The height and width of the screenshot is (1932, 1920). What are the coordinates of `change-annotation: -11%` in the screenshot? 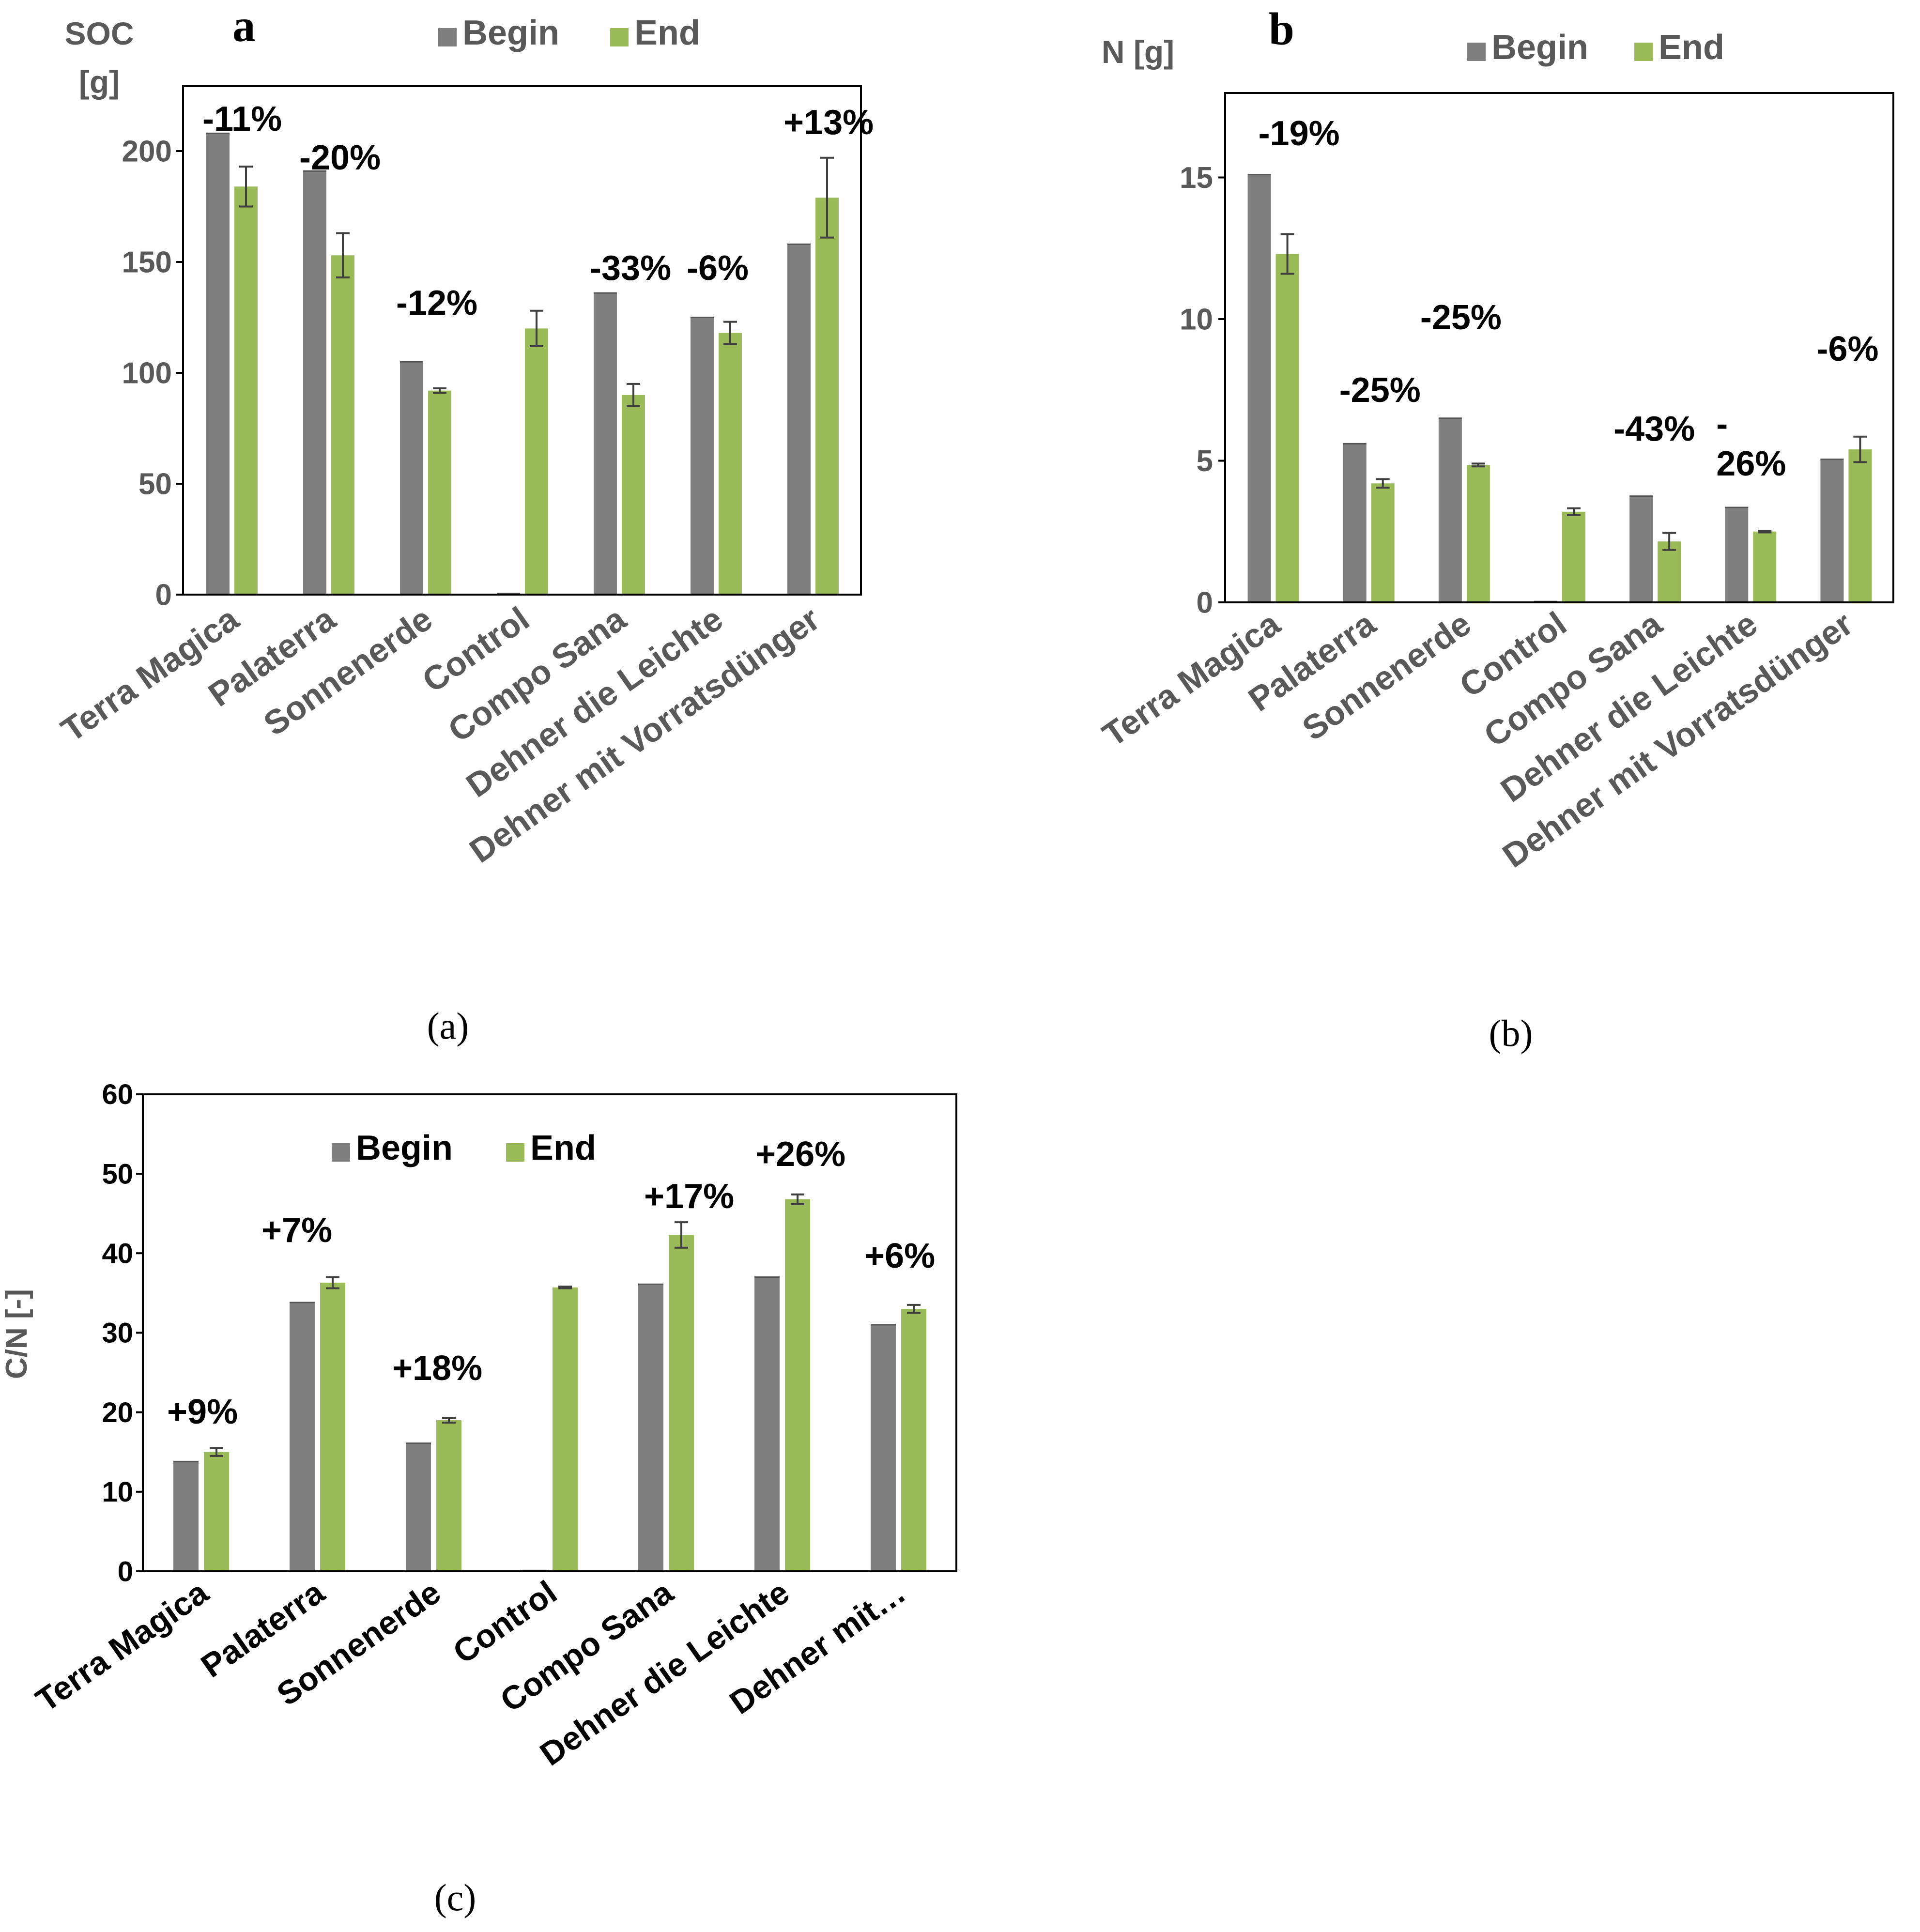 It's located at (242, 119).